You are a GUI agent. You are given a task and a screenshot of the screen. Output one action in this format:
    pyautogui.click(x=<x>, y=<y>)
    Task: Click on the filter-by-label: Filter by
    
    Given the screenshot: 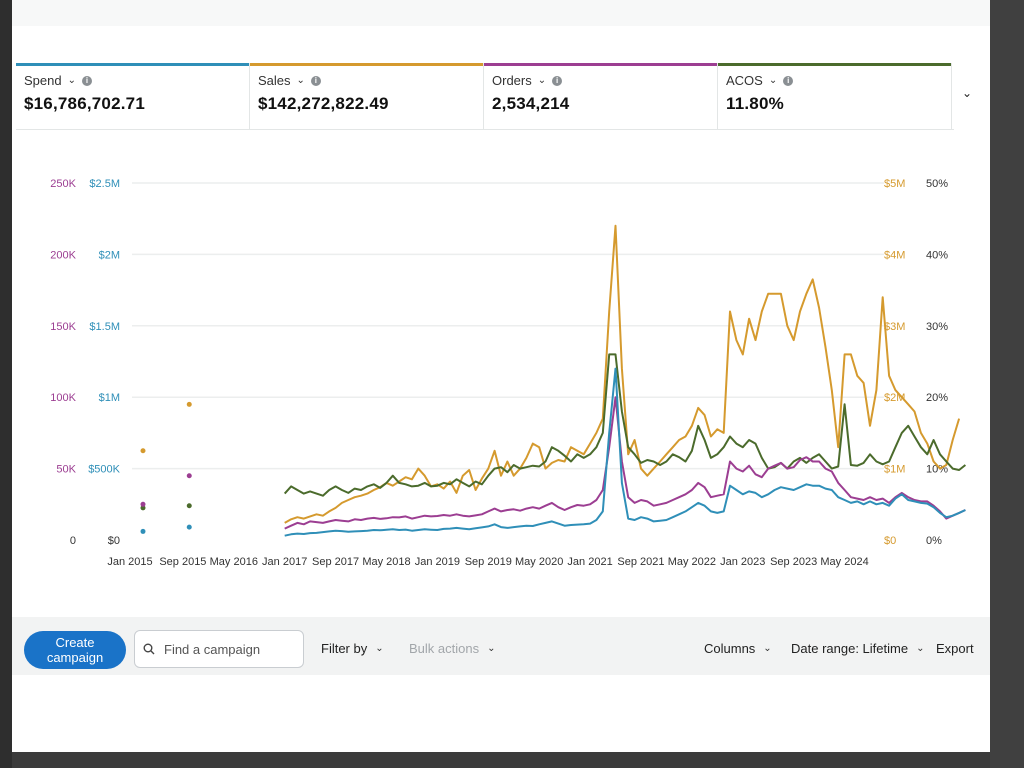 What is the action you would take?
    pyautogui.click(x=344, y=648)
    